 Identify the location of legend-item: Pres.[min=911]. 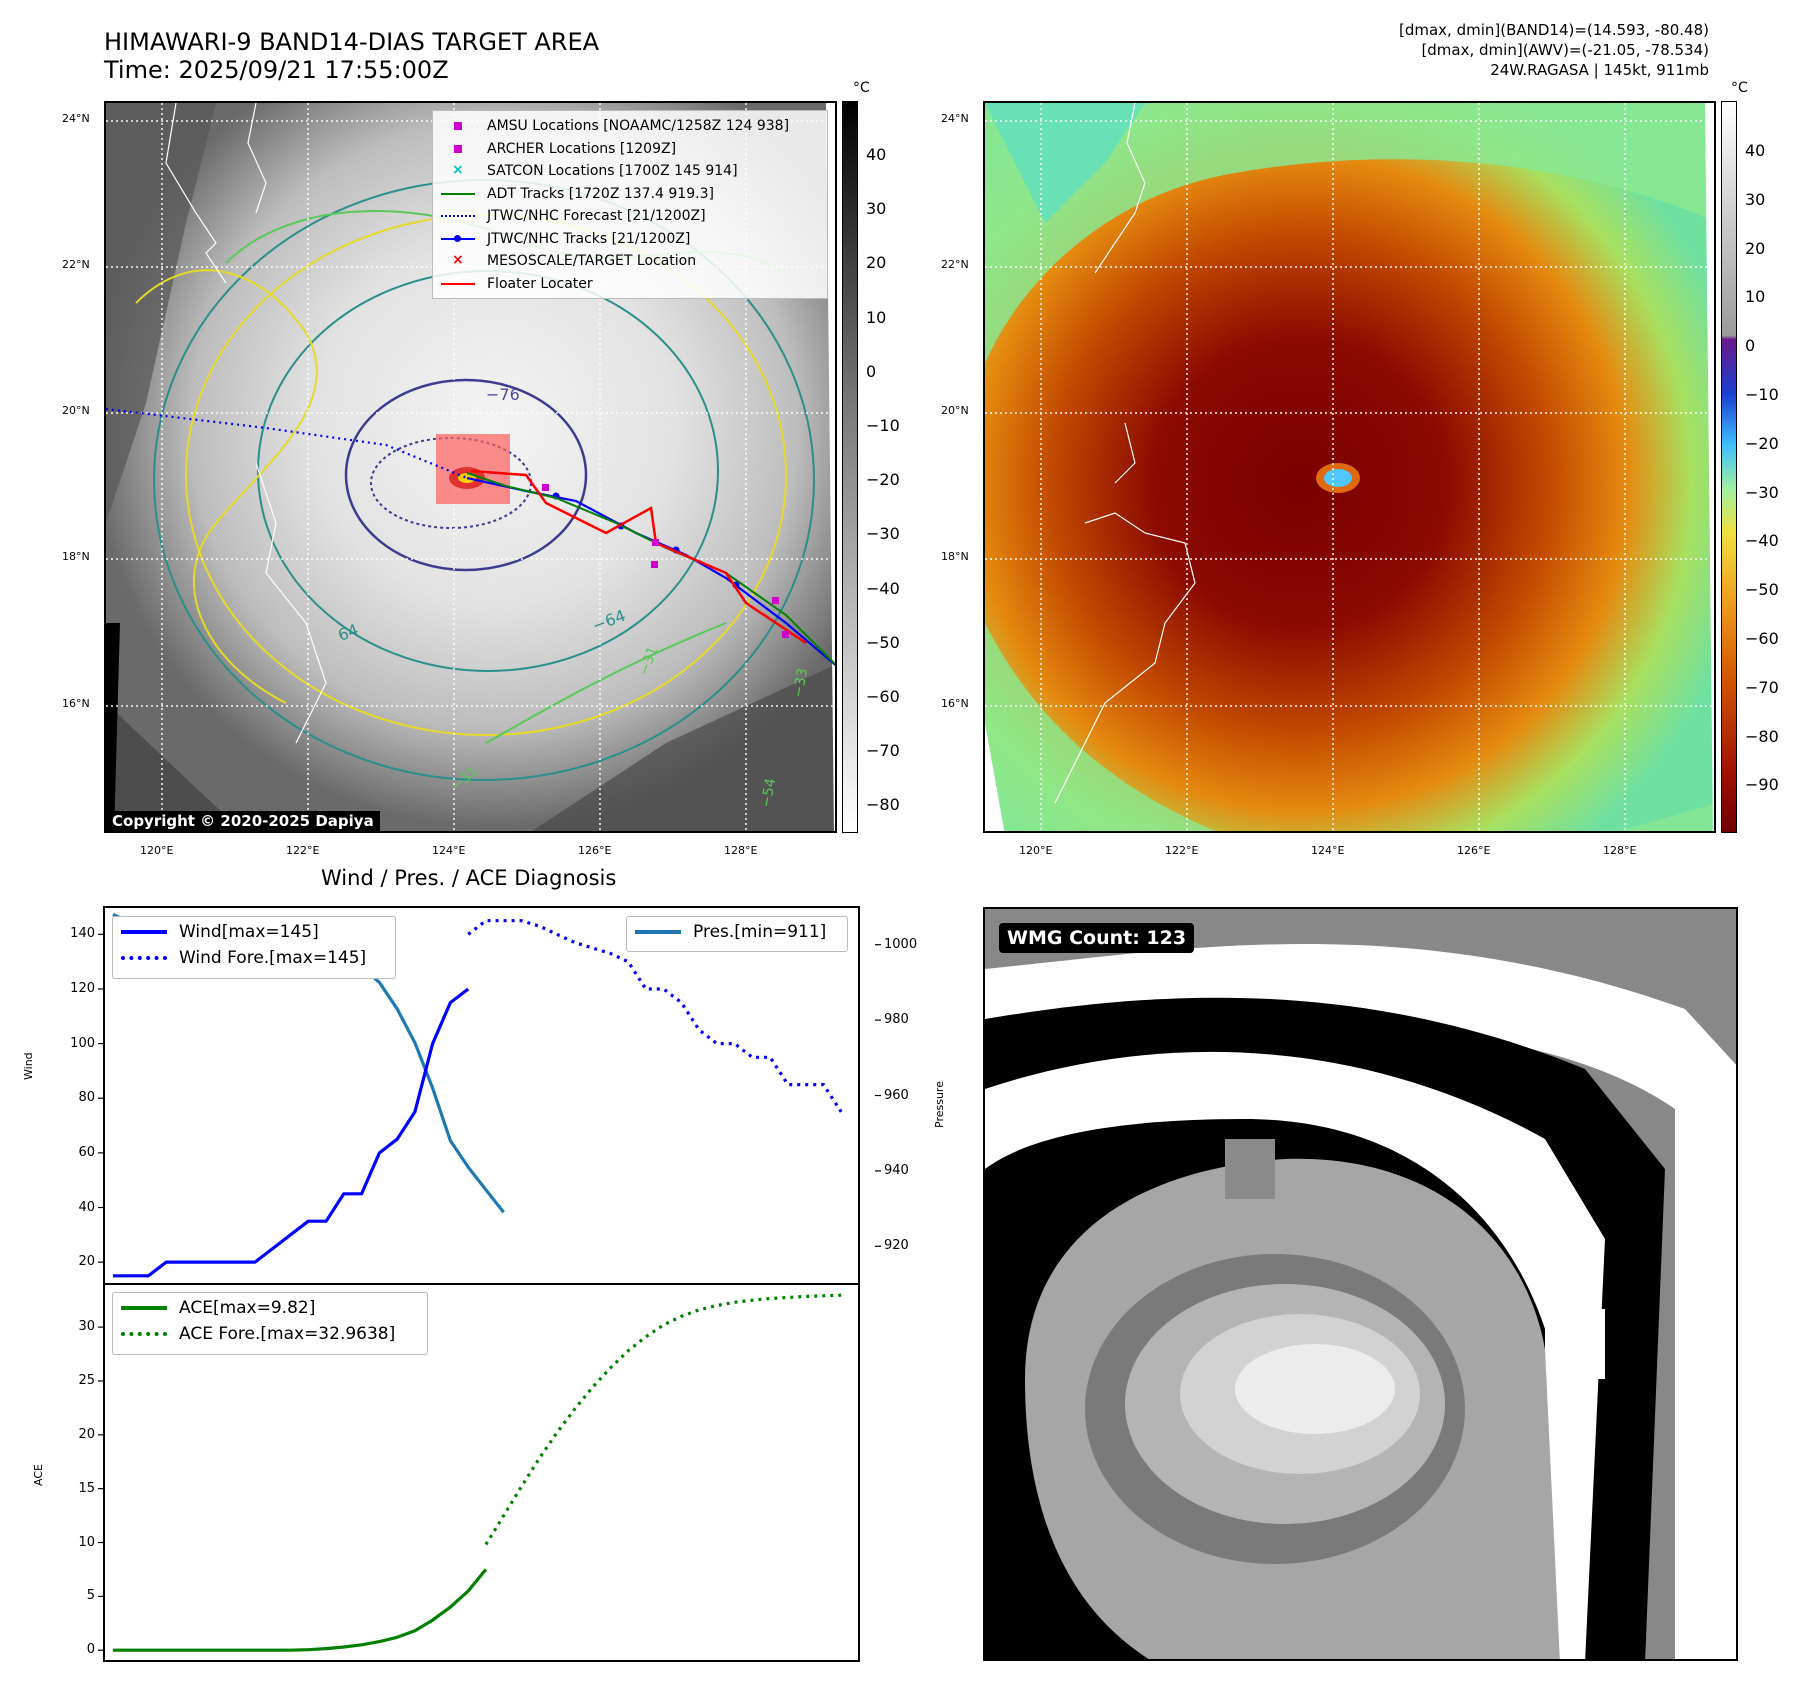
(737, 932).